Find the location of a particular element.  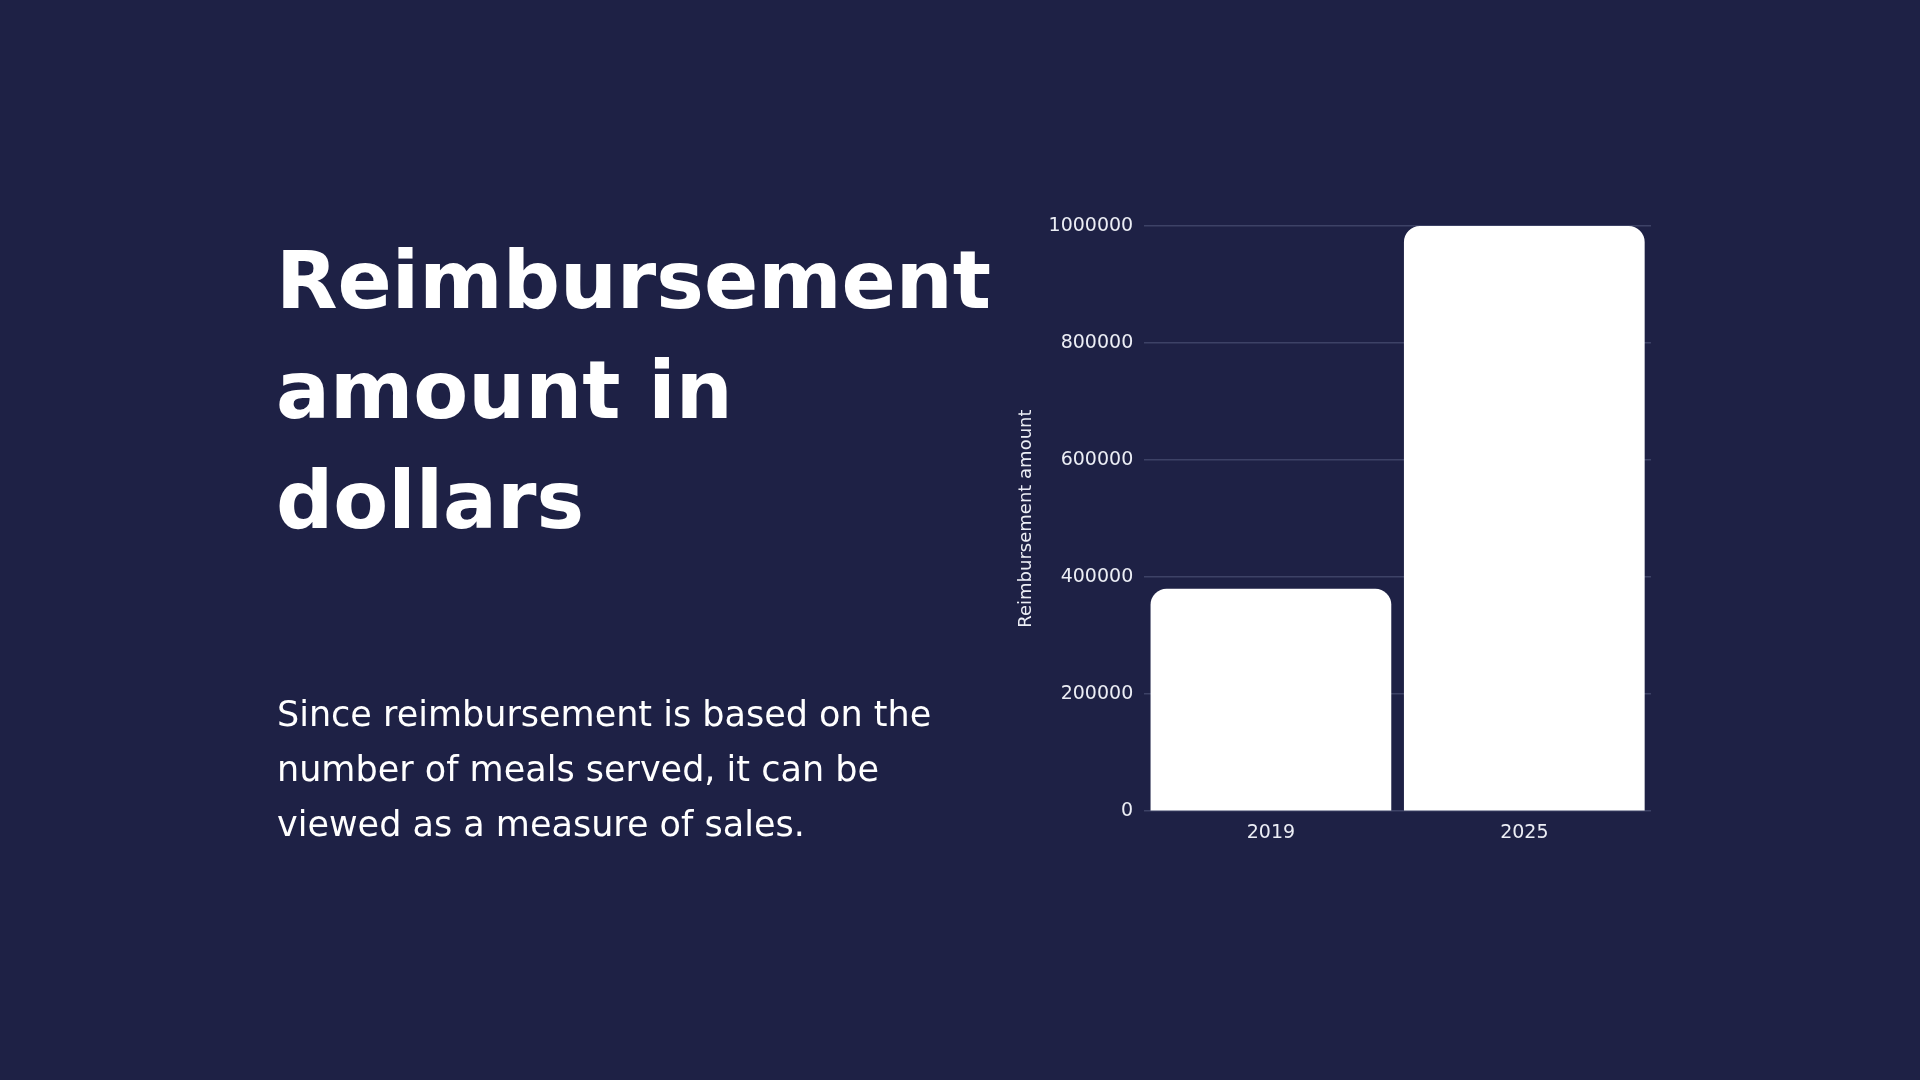

y-tick-label: 200000 is located at coordinates (1097, 692).